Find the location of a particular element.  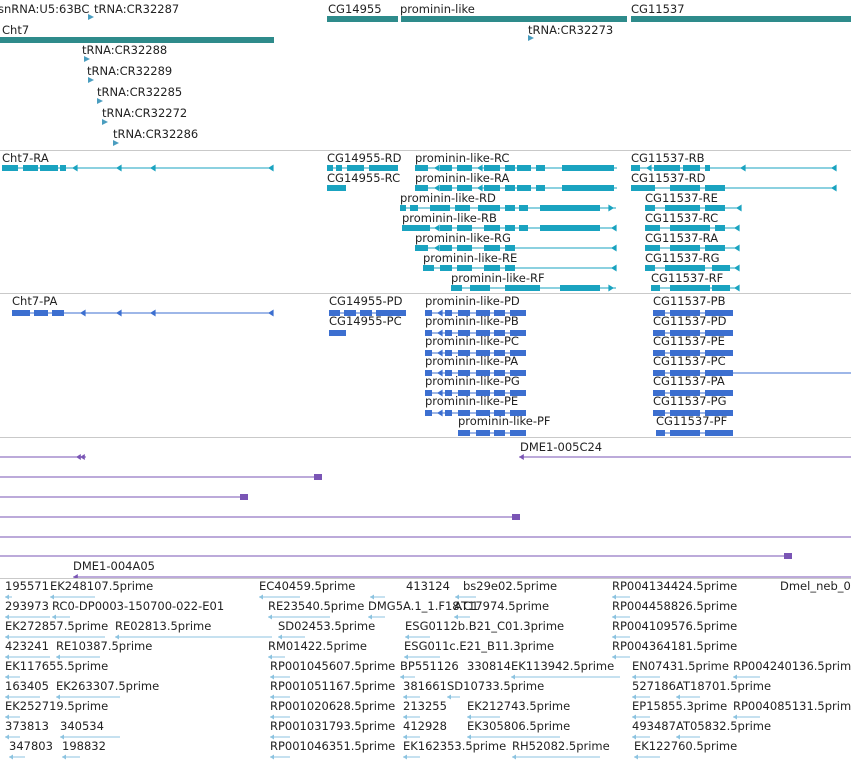

est-label-en07431-5prime: EN07431.5prime is located at coordinates (680, 666).